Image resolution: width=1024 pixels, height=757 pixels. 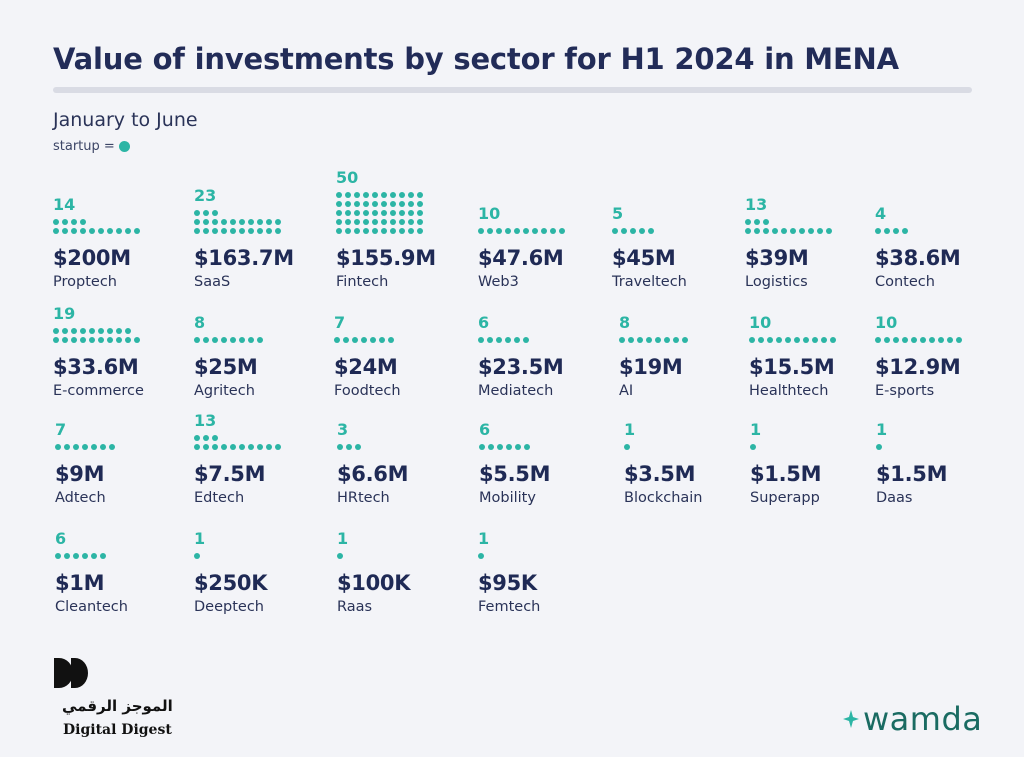 What do you see at coordinates (786, 474) in the screenshot?
I see `investment-value: $1.5M` at bounding box center [786, 474].